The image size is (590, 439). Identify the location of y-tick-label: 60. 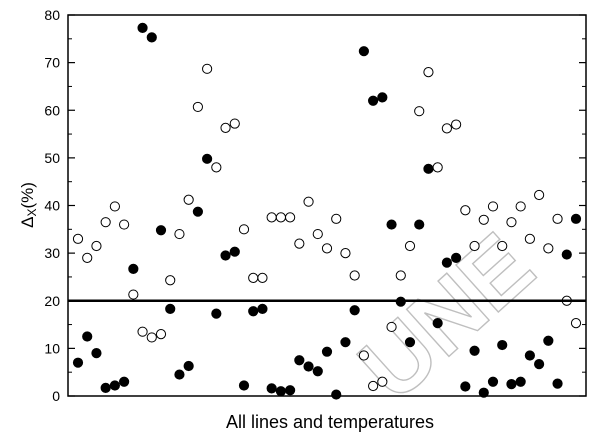
(52, 110).